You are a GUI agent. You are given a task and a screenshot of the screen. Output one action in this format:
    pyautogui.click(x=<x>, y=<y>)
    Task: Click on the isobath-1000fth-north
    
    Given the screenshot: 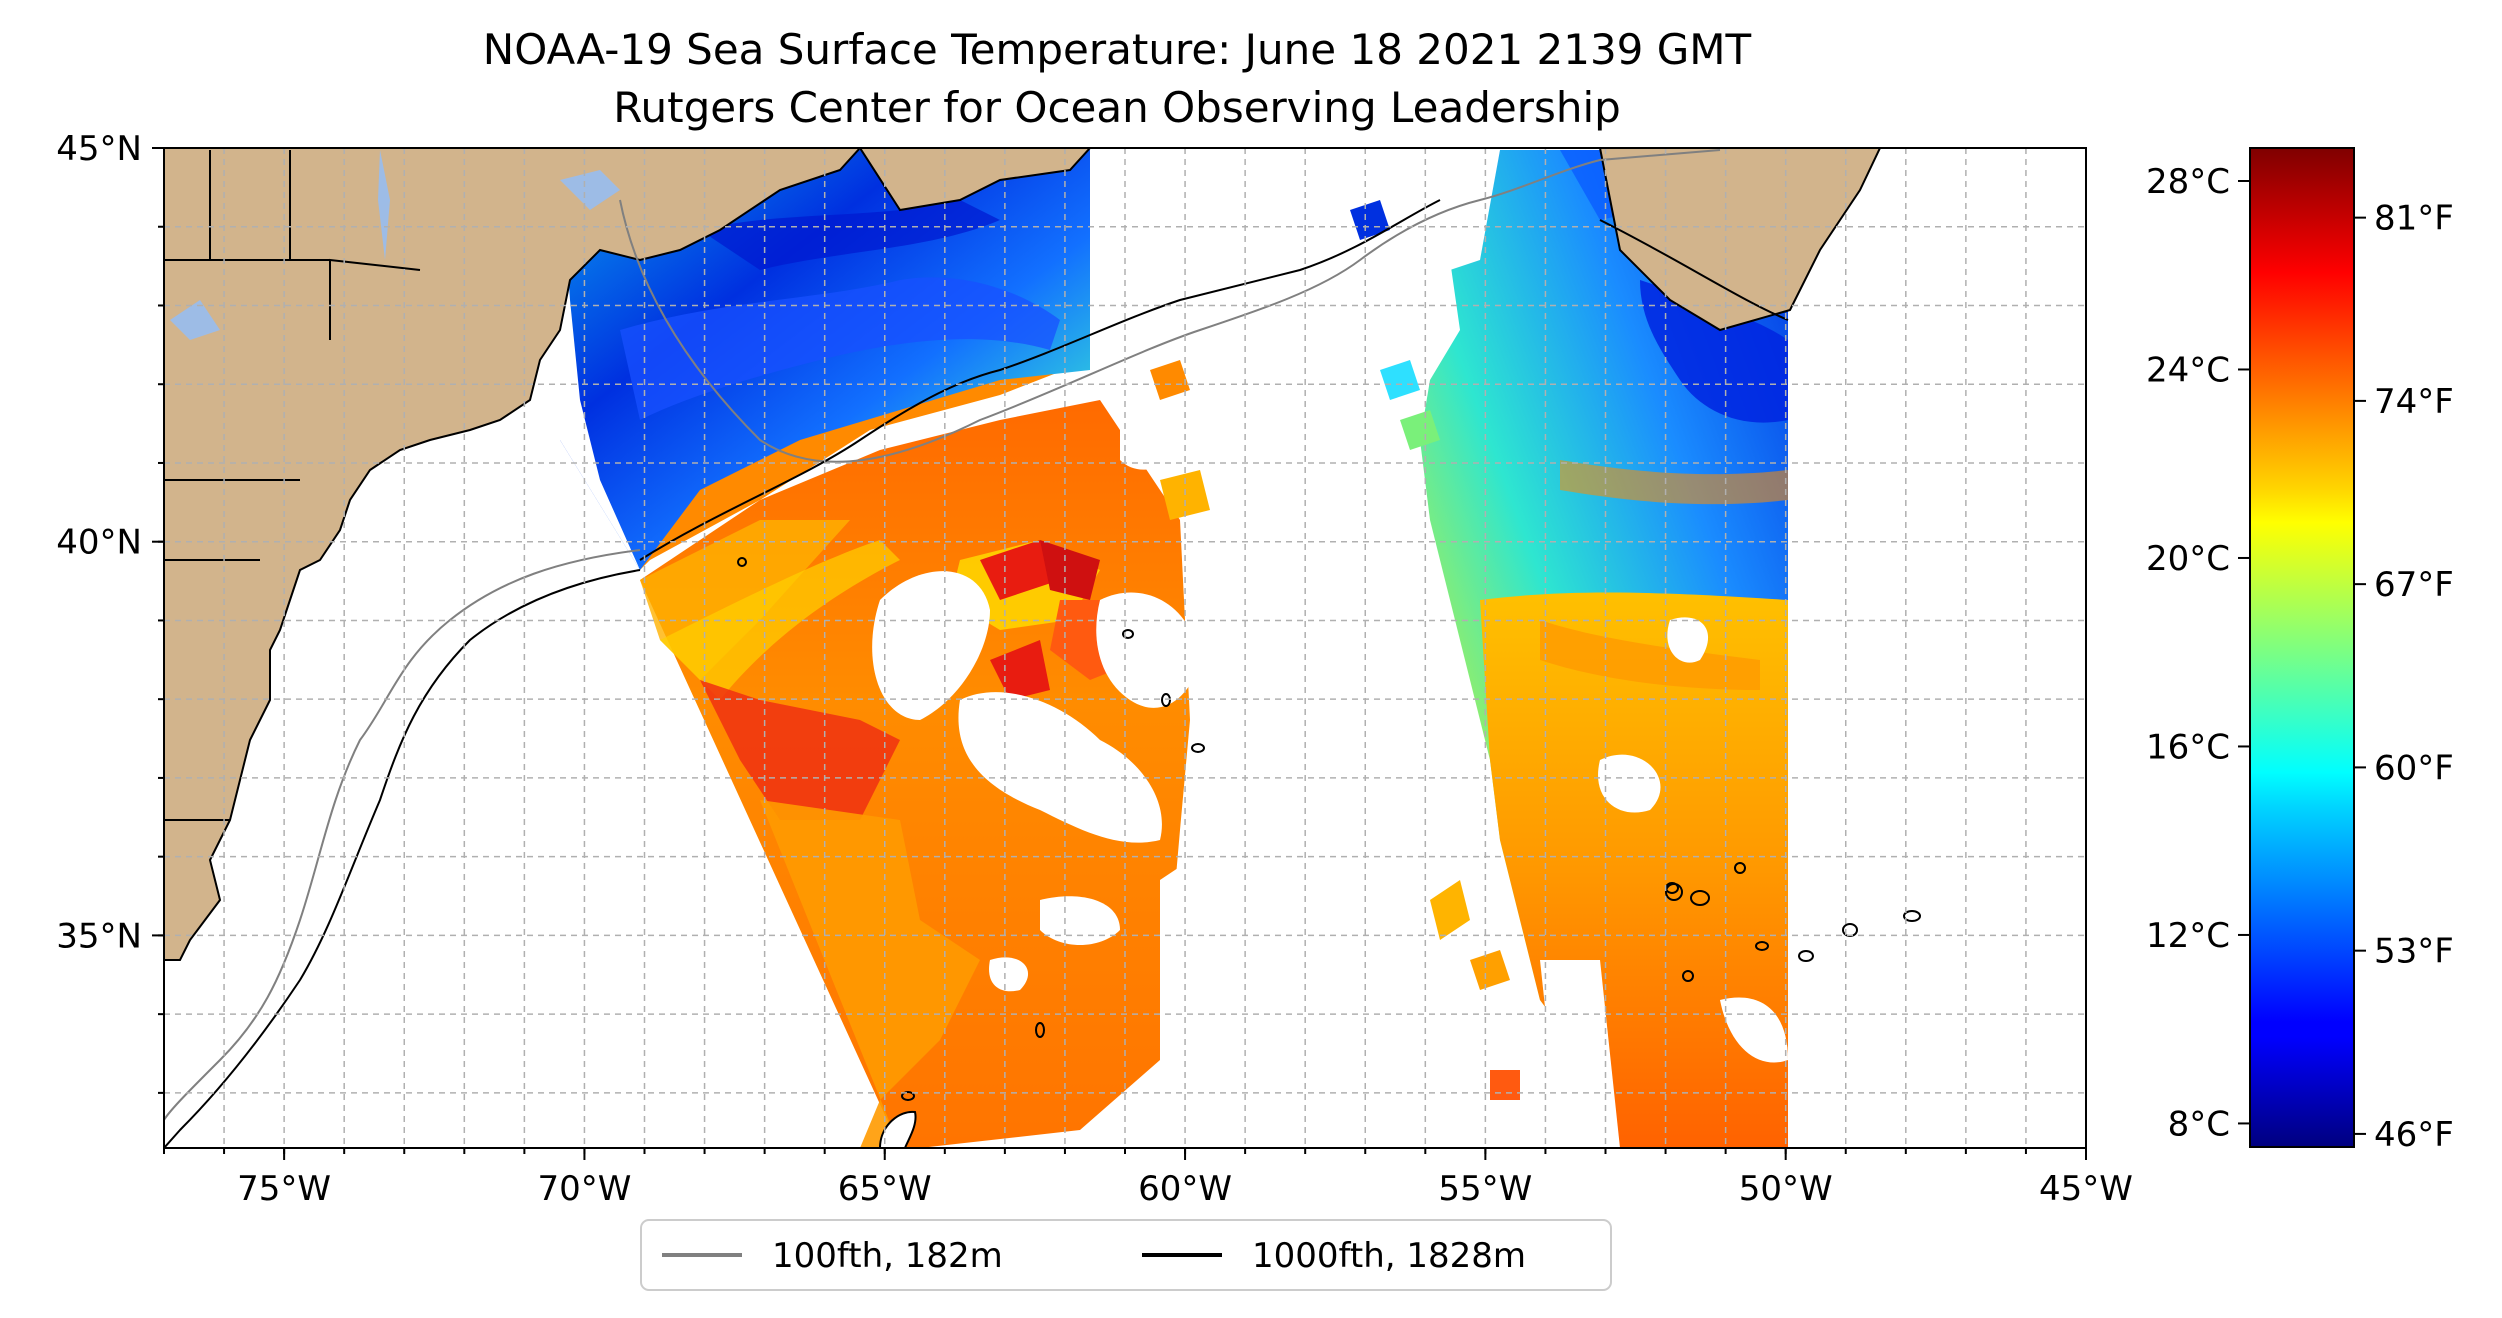 What is the action you would take?
    pyautogui.click(x=1214, y=380)
    